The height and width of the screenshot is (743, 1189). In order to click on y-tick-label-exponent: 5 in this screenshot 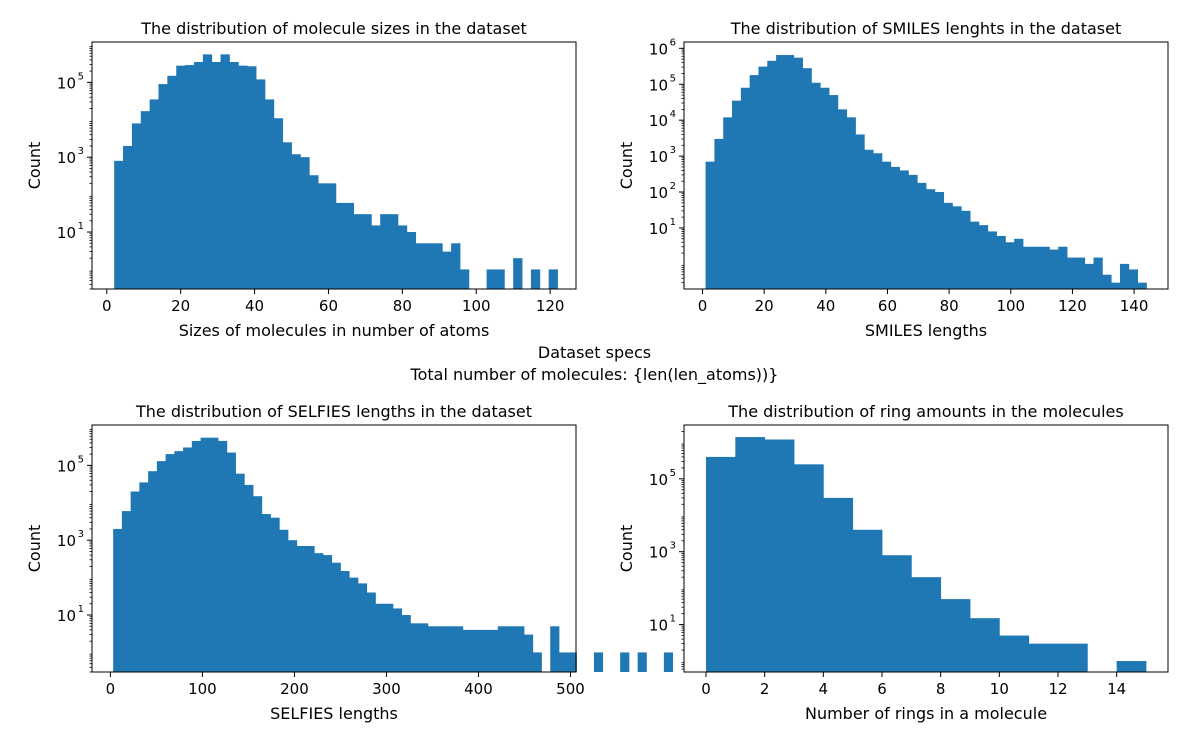, I will do `click(673, 78)`.